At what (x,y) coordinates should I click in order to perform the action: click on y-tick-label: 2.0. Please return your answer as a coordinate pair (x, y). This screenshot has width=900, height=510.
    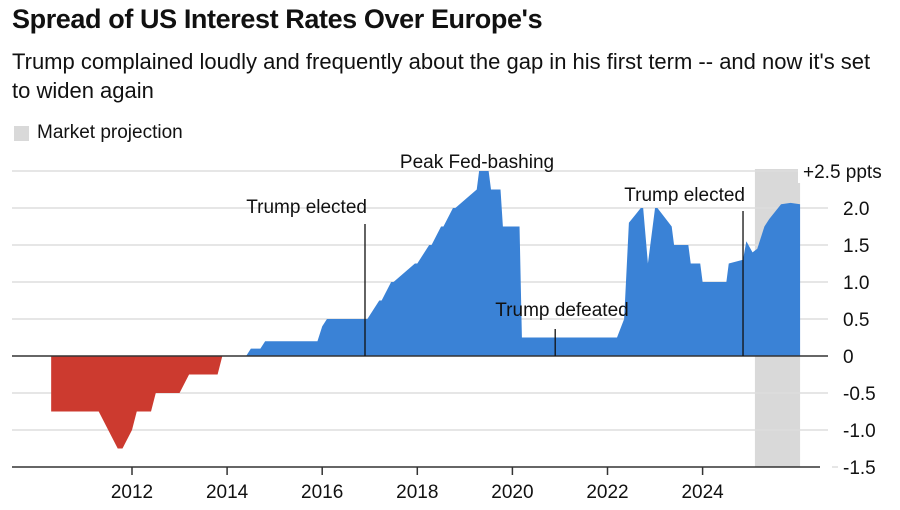
    Looking at the image, I should click on (856, 209).